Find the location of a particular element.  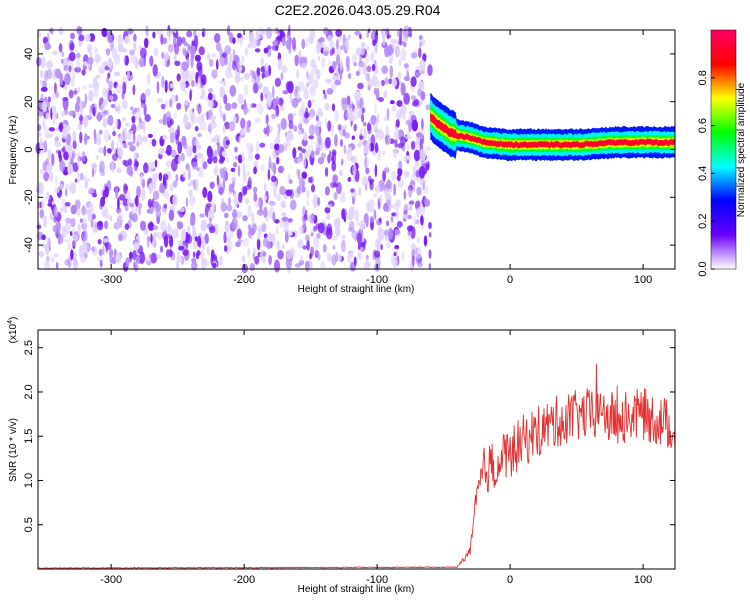

colorbar-tick-label: 0.4 is located at coordinates (703, 173).